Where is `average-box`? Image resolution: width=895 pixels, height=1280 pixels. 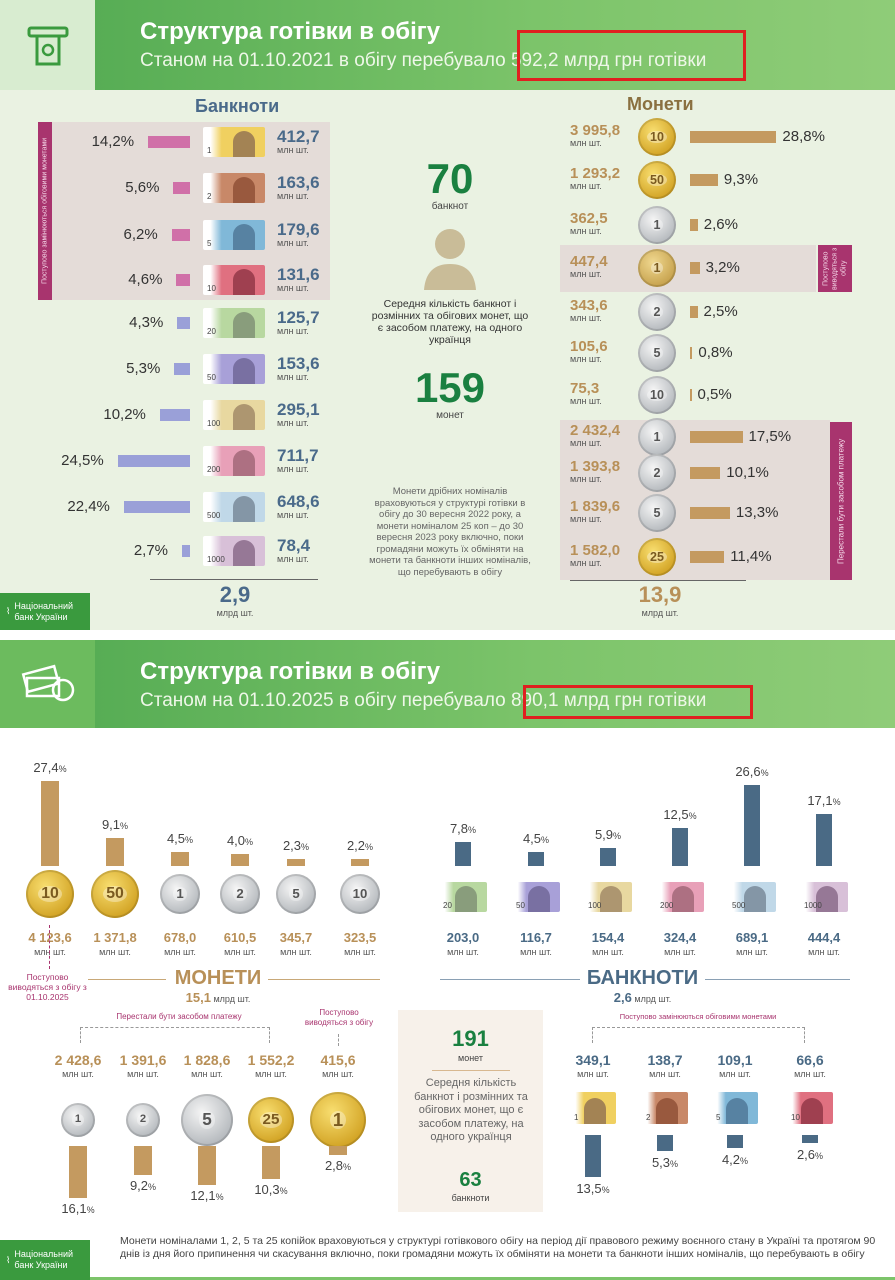 average-box is located at coordinates (470, 1111).